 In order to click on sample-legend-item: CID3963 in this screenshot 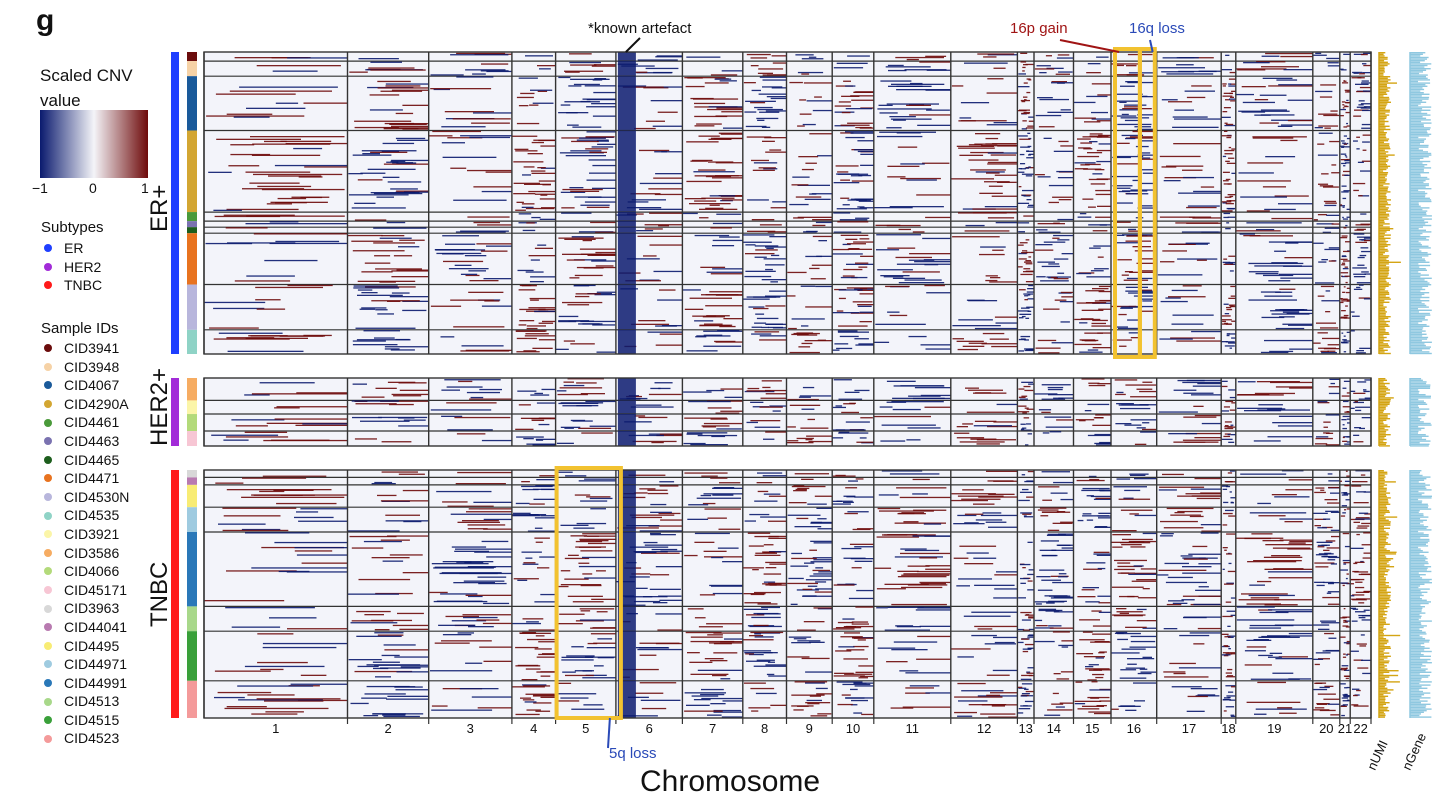, I will do `click(86, 608)`.